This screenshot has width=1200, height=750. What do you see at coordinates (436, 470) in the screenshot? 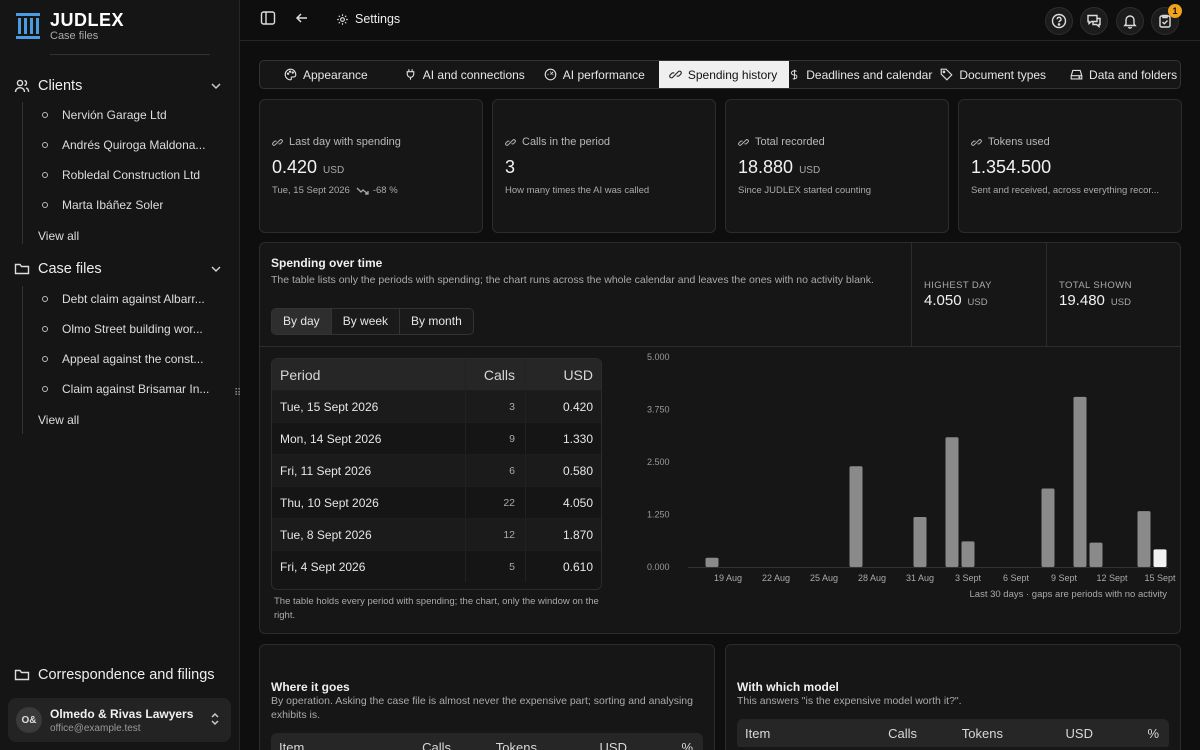
I see `table-row: Fri, 11 Sept 2026 6 0.580` at bounding box center [436, 470].